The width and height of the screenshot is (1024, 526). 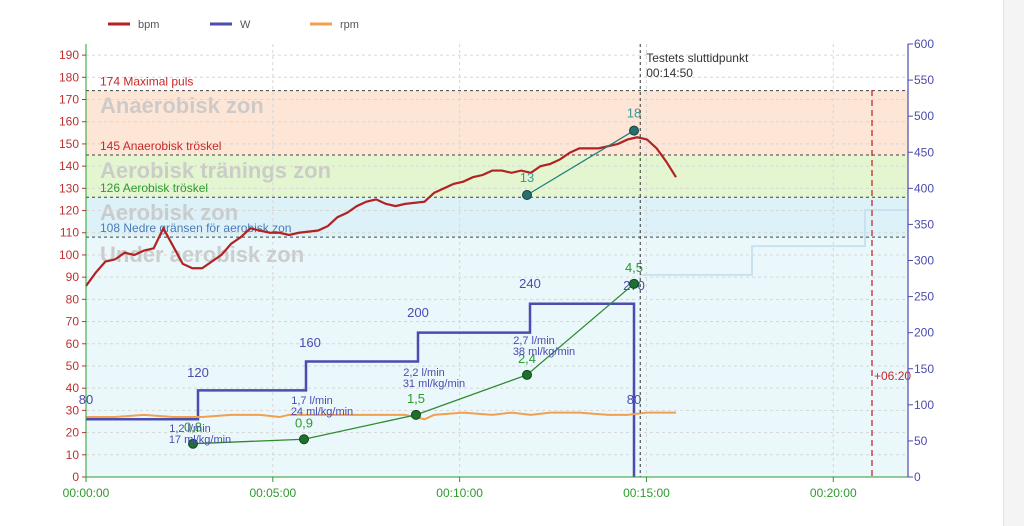 I want to click on y-right-tick-label: 50, so click(x=921, y=441).